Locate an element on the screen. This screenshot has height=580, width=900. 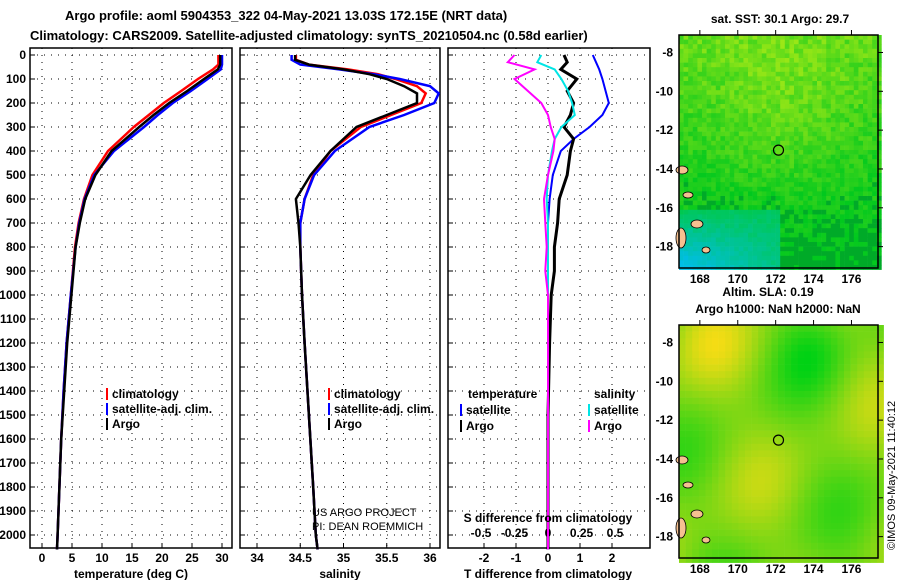
sst-map-island is located at coordinates (681, 238).